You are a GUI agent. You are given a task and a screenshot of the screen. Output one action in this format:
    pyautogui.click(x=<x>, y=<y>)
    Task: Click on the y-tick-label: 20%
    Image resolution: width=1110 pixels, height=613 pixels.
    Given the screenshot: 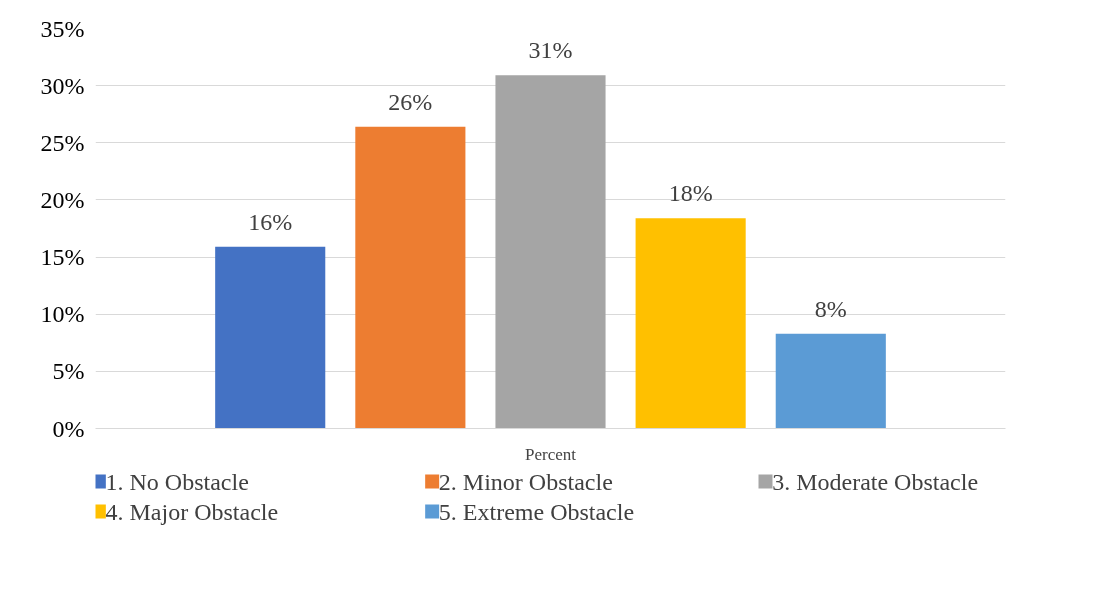 What is the action you would take?
    pyautogui.click(x=62, y=199)
    